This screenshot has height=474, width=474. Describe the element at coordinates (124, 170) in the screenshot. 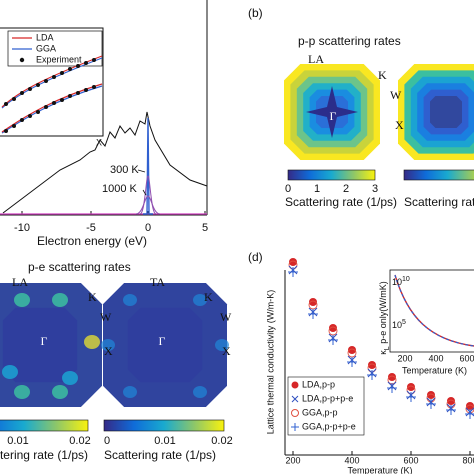

I see `annotation: 300 K` at that location.